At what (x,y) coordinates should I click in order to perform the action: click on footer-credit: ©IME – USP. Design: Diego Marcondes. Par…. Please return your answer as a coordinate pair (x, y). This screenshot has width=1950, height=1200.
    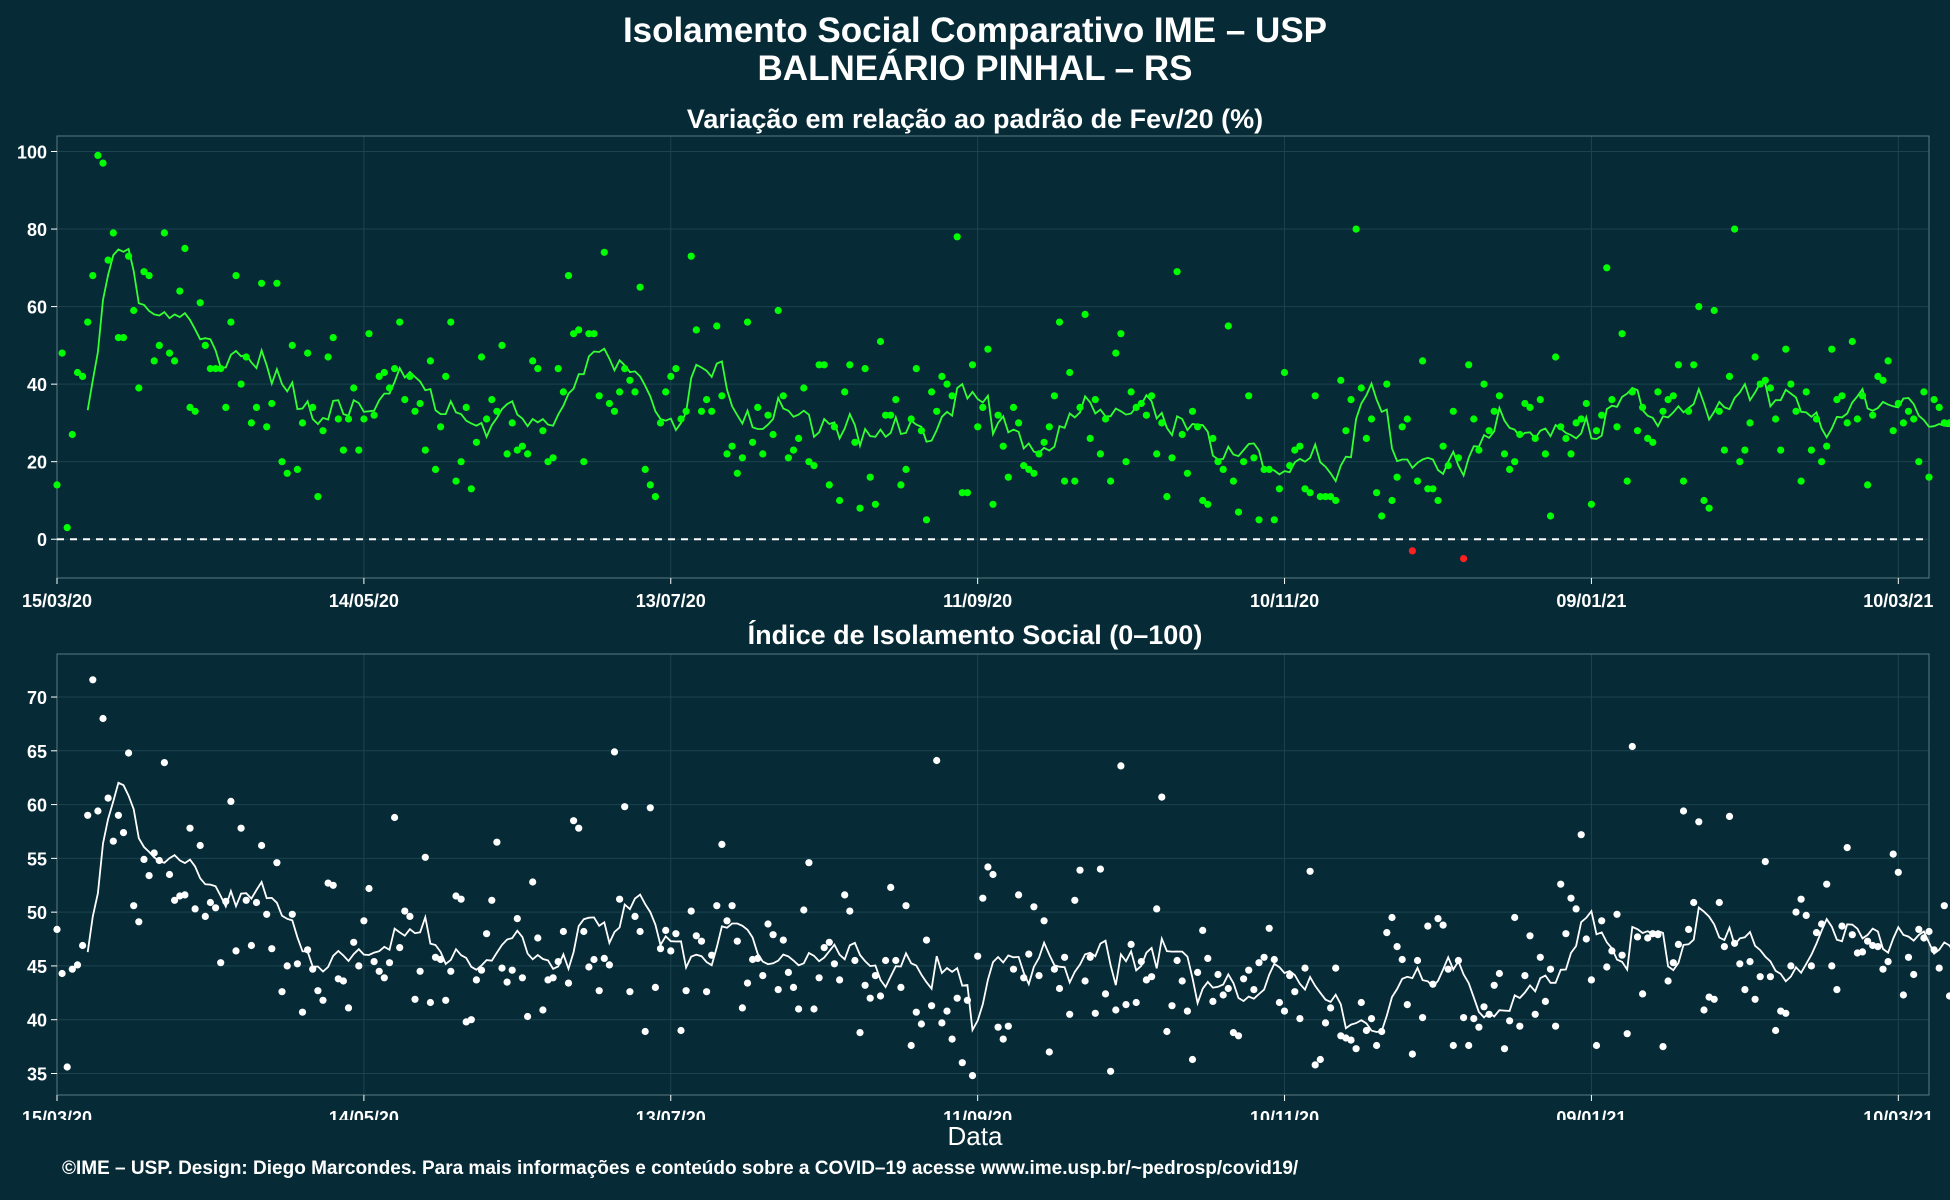
    Looking at the image, I should click on (680, 1168).